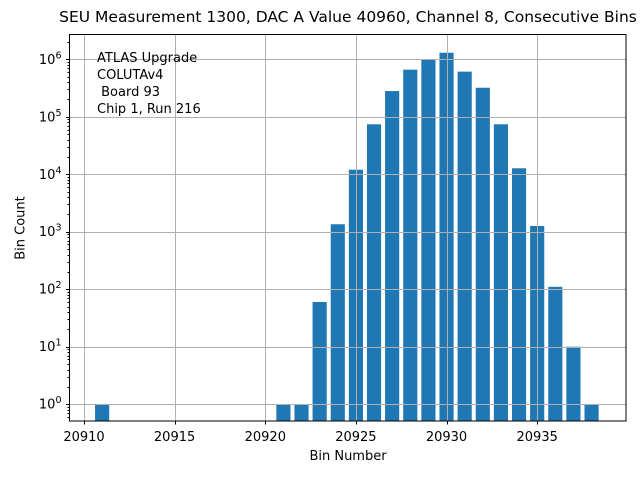 This screenshot has height=480, width=640. What do you see at coordinates (129, 92) in the screenshot?
I see `annotation-line: Board 93` at bounding box center [129, 92].